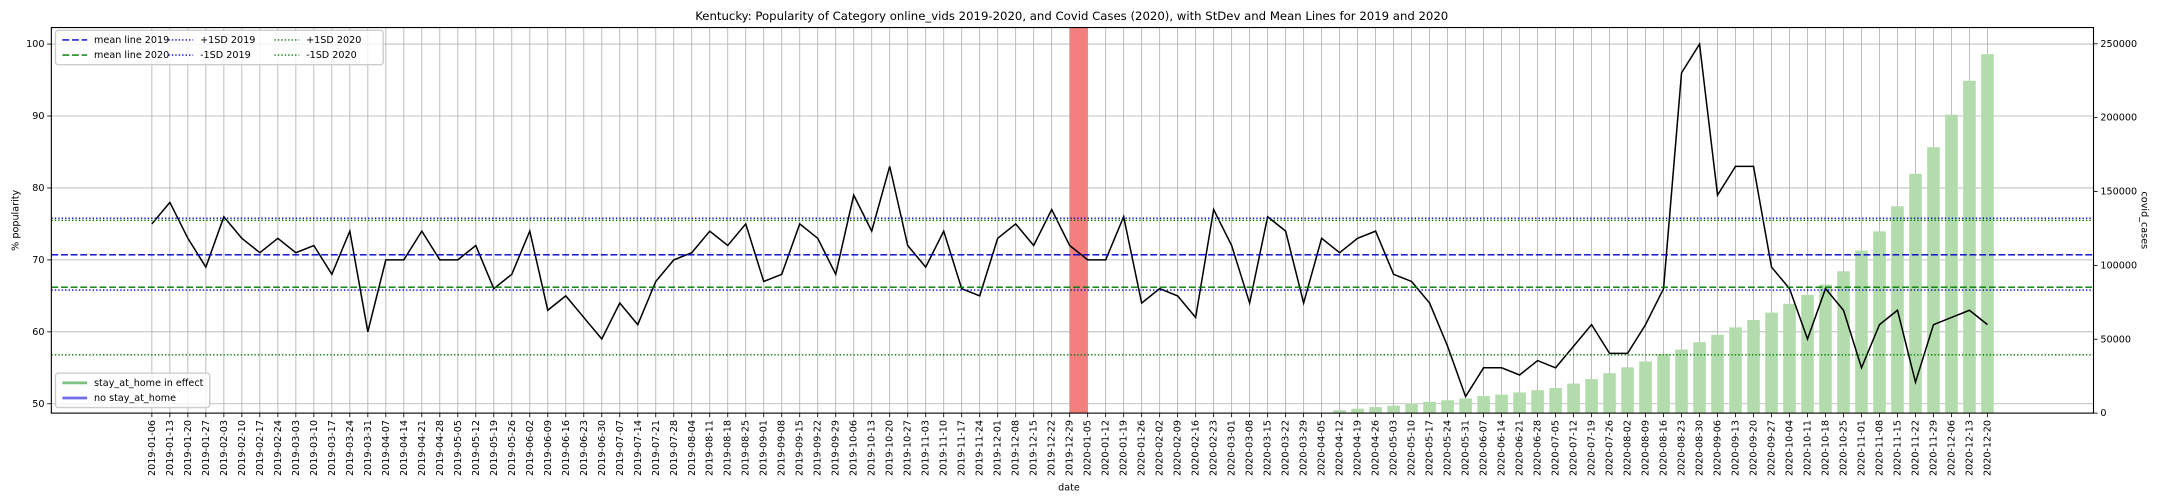  What do you see at coordinates (710, 448) in the screenshot?
I see `x-tick-label: 2019-08-11` at bounding box center [710, 448].